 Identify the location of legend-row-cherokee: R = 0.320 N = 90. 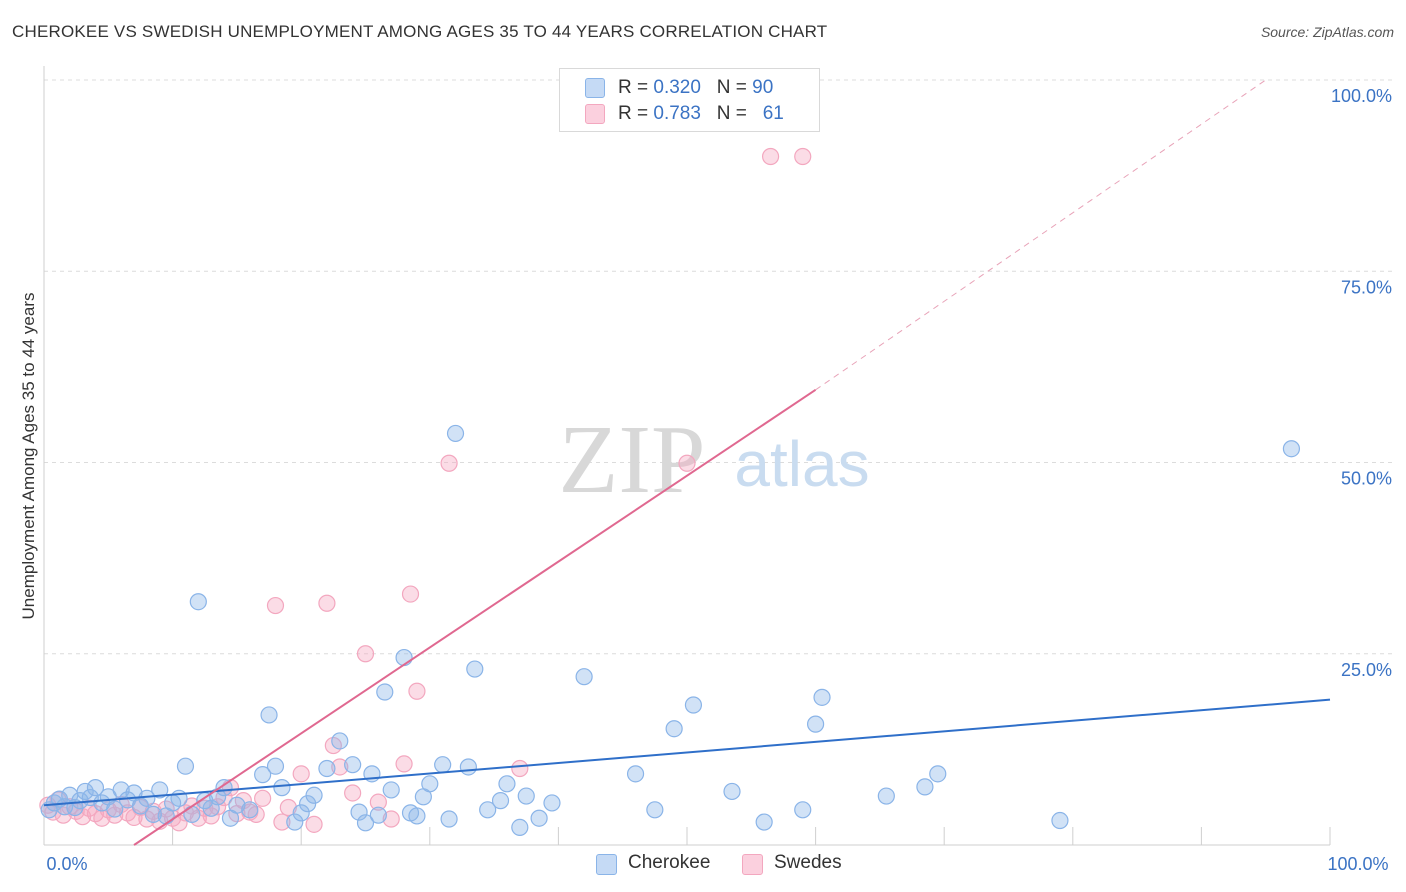
(679, 88).